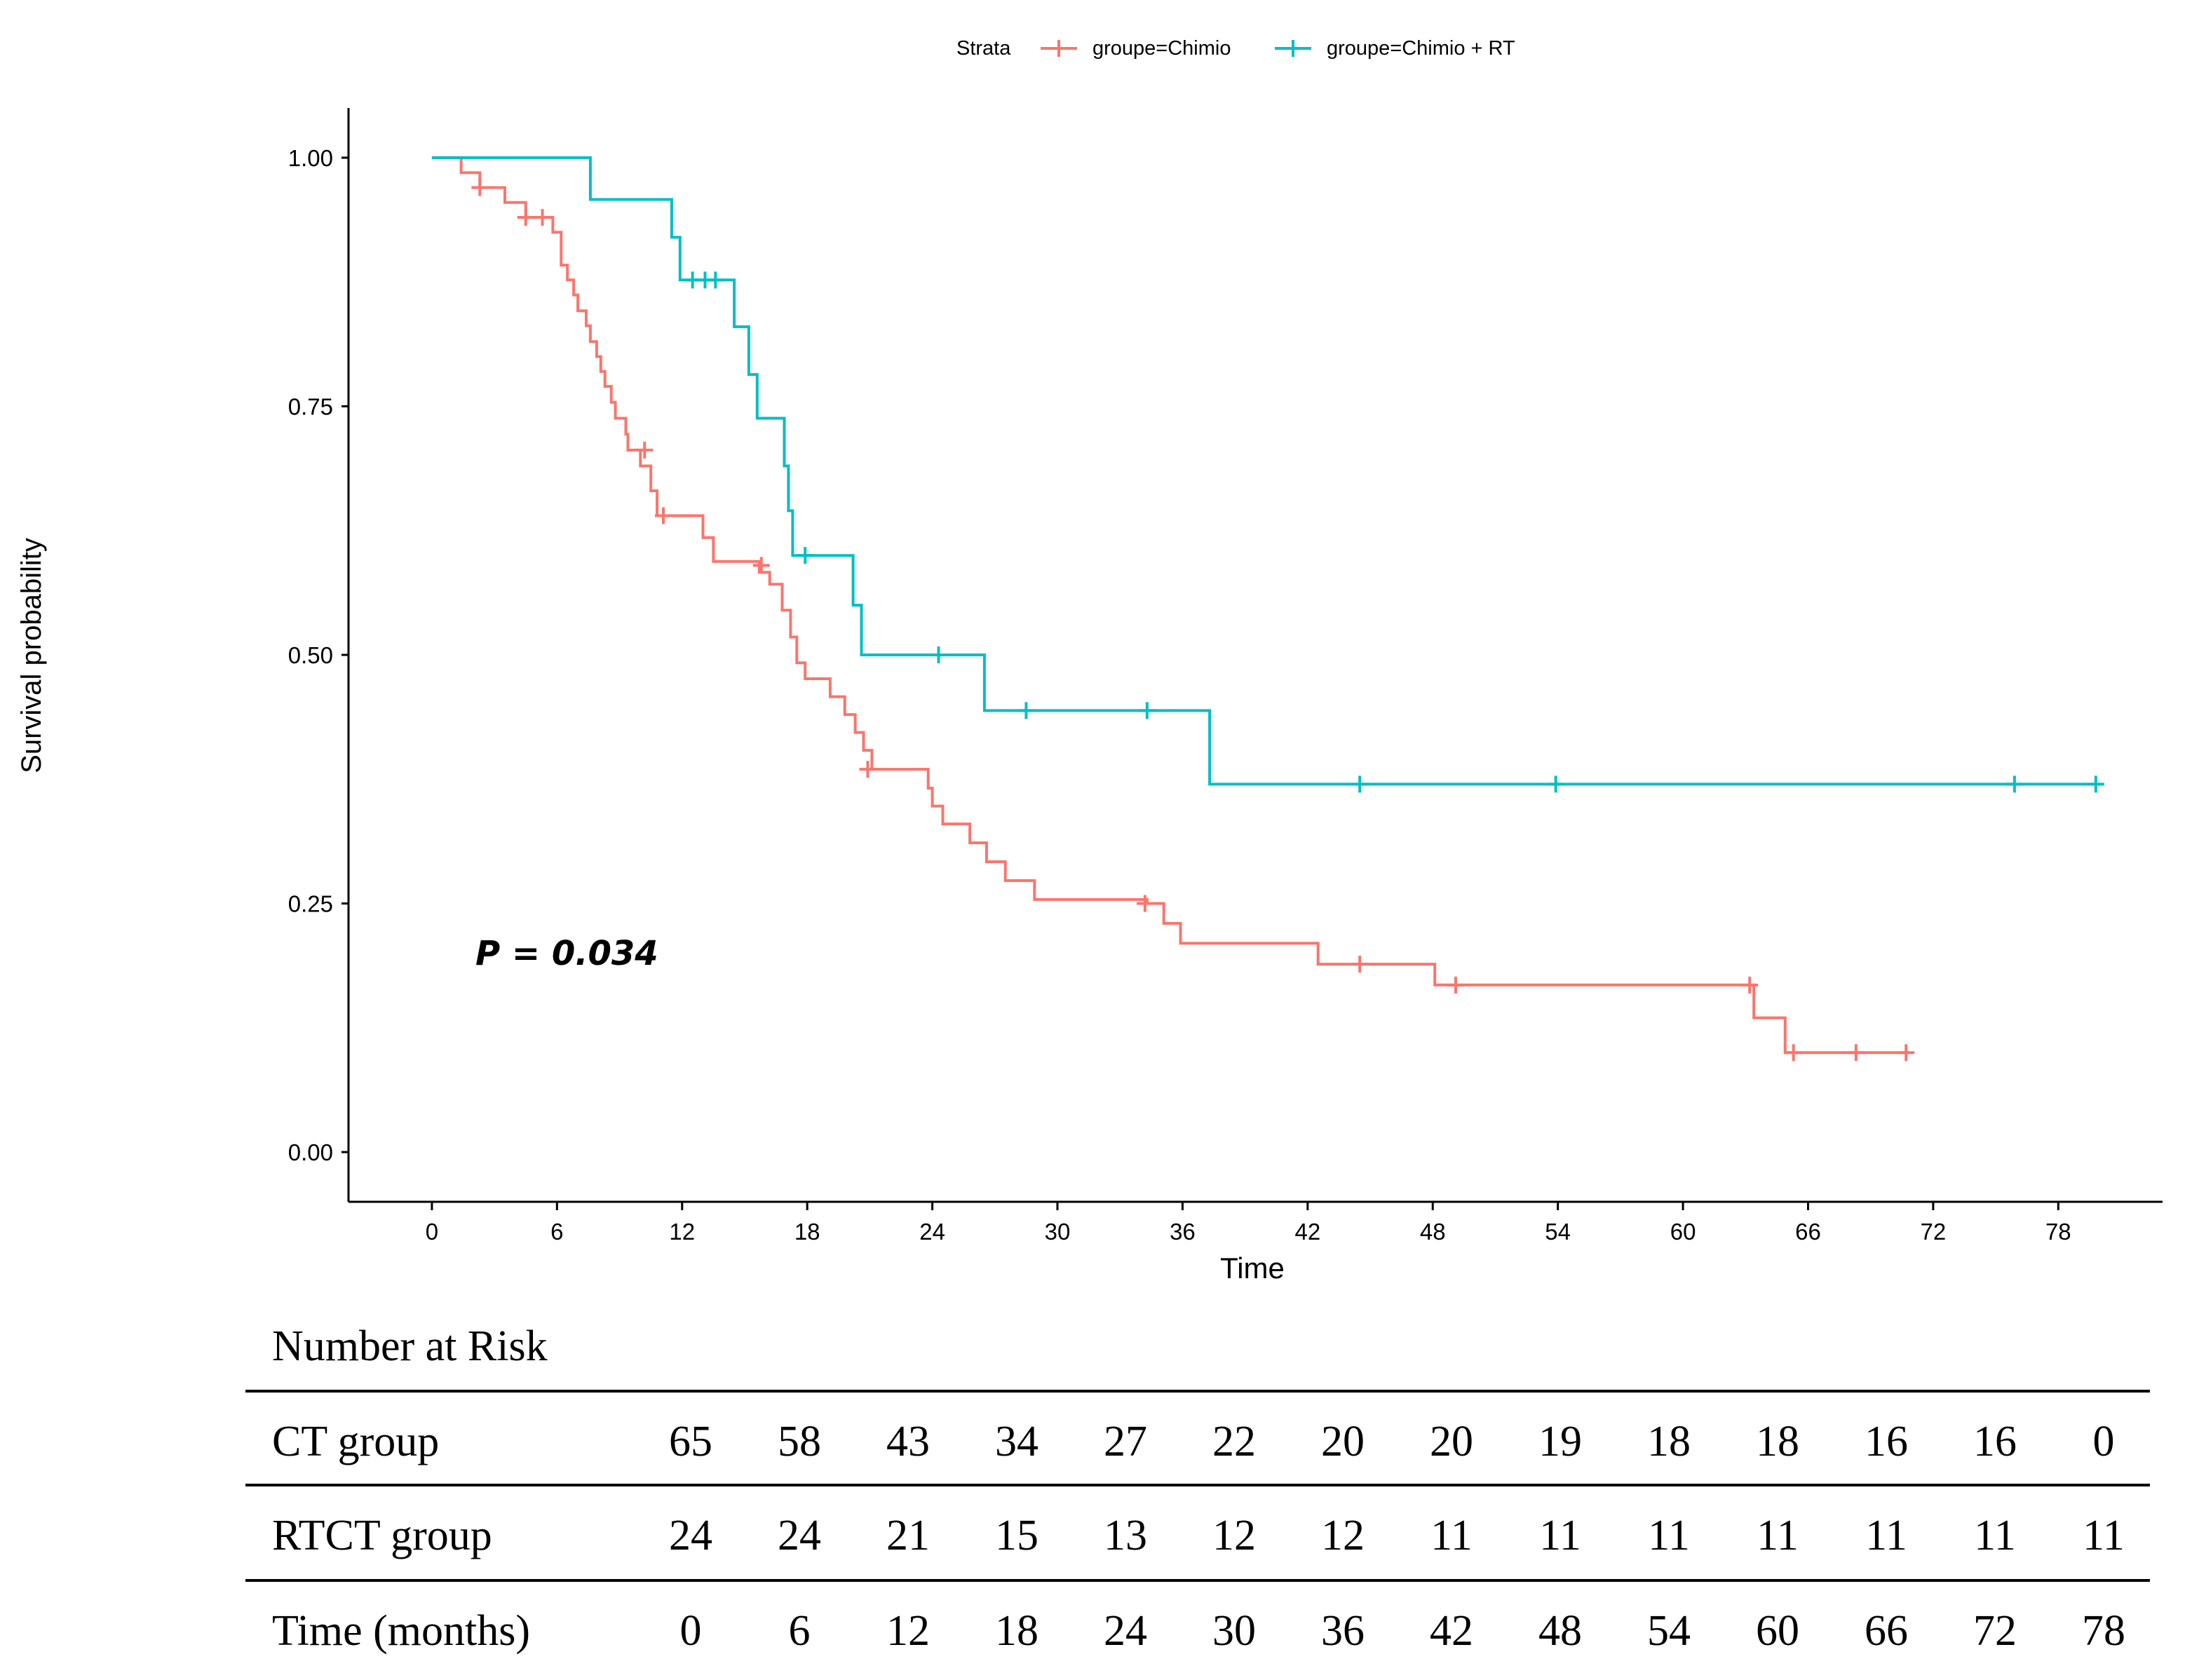 The width and height of the screenshot is (2199, 1680). What do you see at coordinates (1252, 1268) in the screenshot?
I see `x-axis-title: Time` at bounding box center [1252, 1268].